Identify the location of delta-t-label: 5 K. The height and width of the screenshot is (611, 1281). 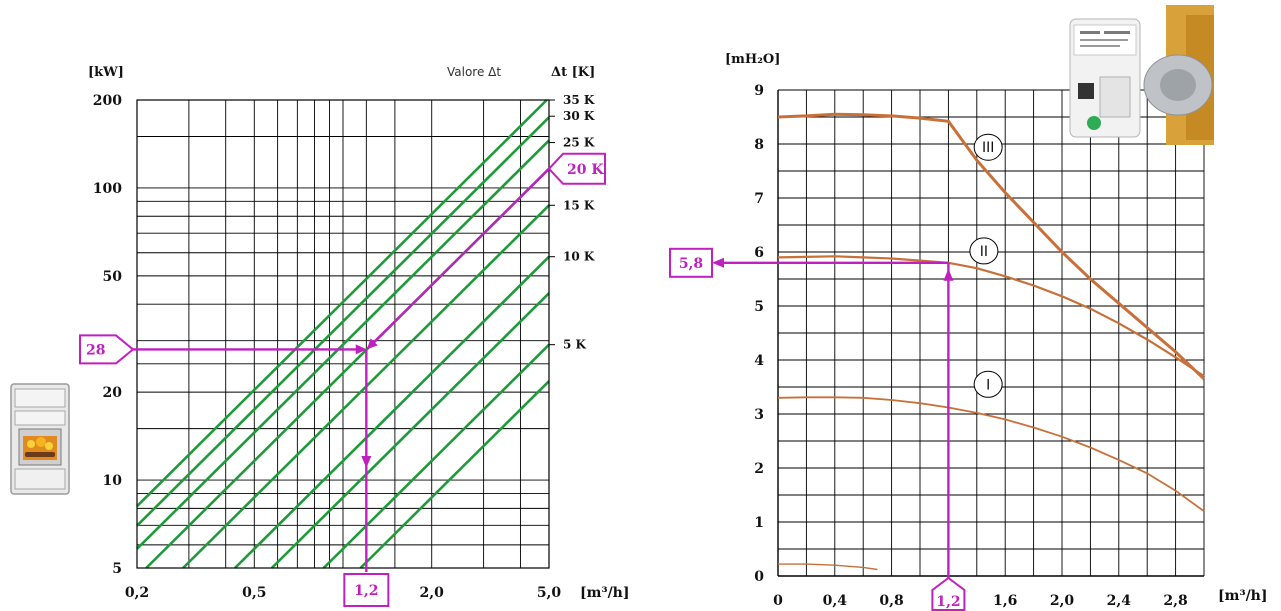
(575, 345).